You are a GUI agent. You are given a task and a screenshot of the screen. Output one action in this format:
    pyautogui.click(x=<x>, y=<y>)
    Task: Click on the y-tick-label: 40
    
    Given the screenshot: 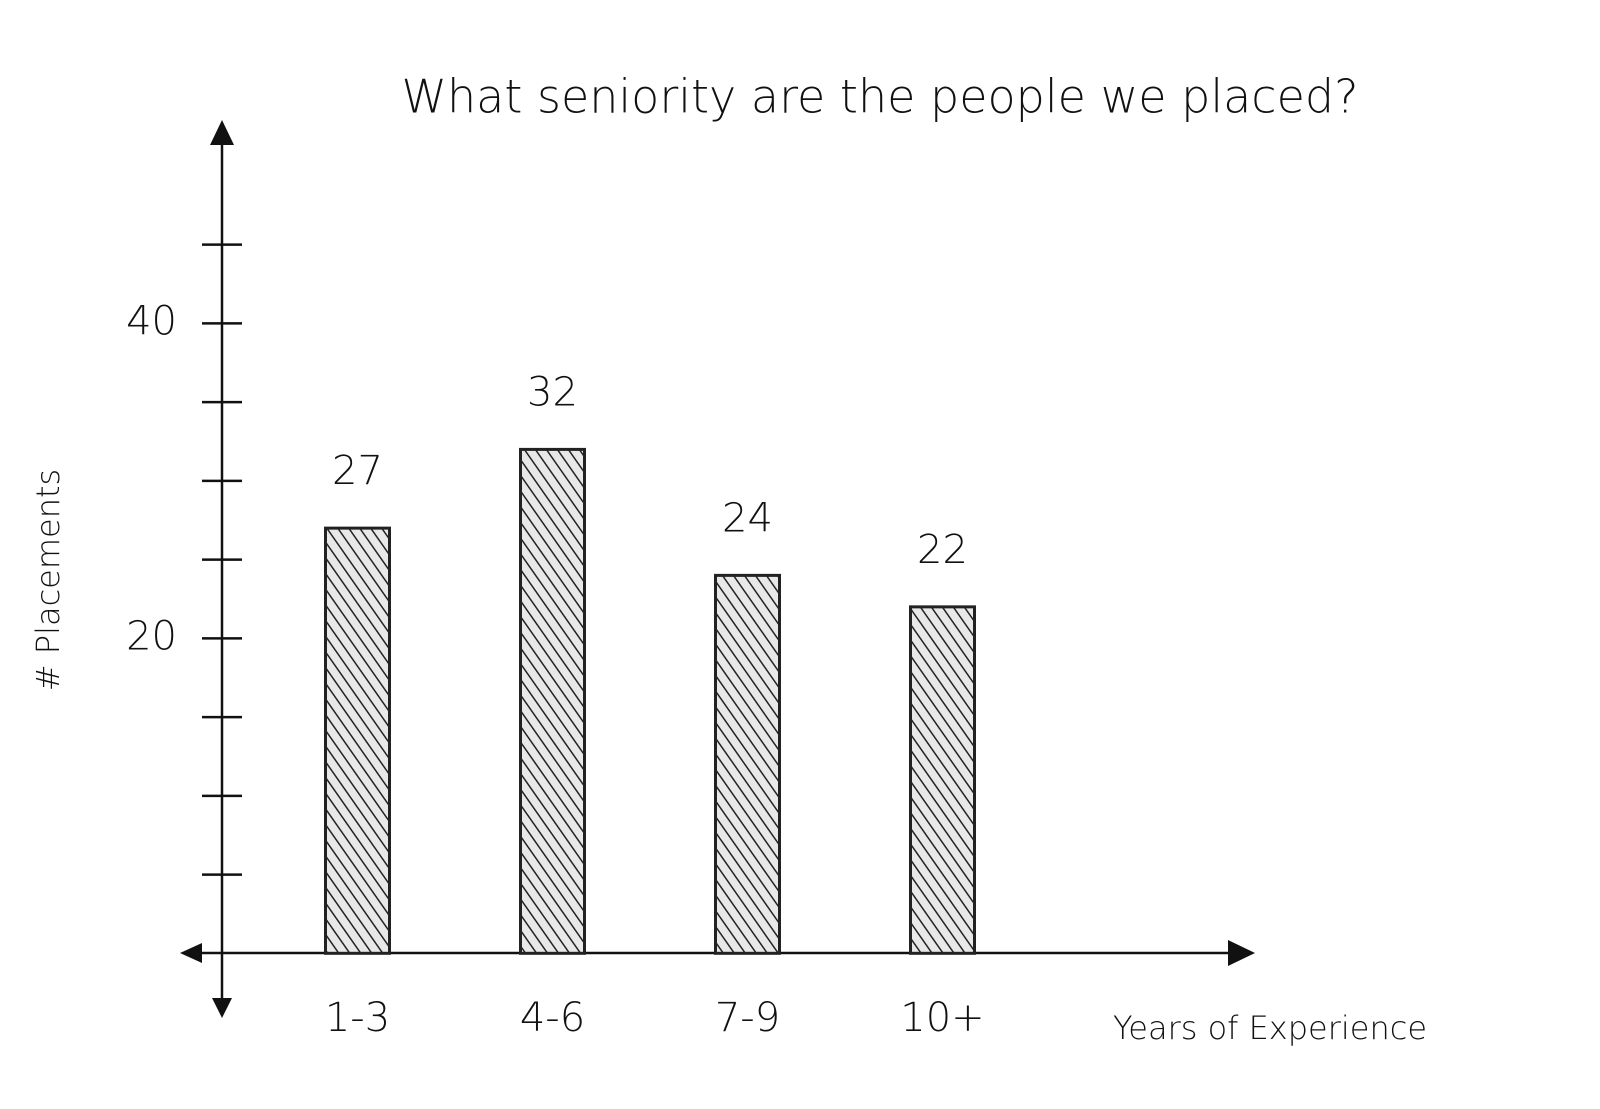 What is the action you would take?
    pyautogui.click(x=151, y=321)
    